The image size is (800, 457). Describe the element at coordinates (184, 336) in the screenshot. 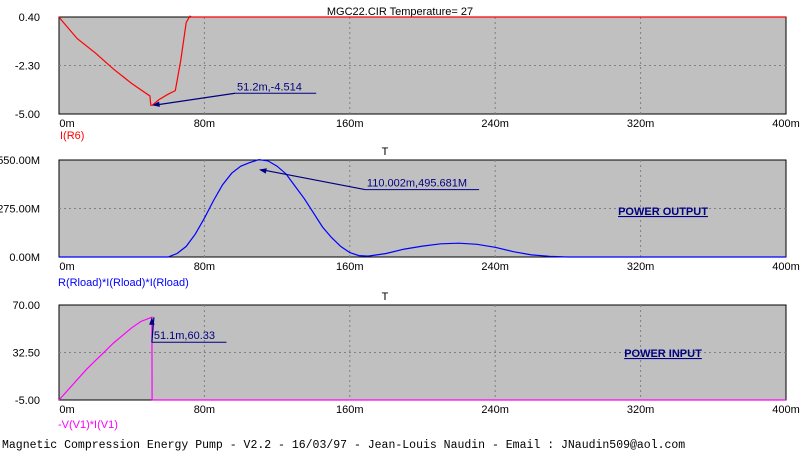

I see `annotation-label: 51.1m,60.33` at that location.